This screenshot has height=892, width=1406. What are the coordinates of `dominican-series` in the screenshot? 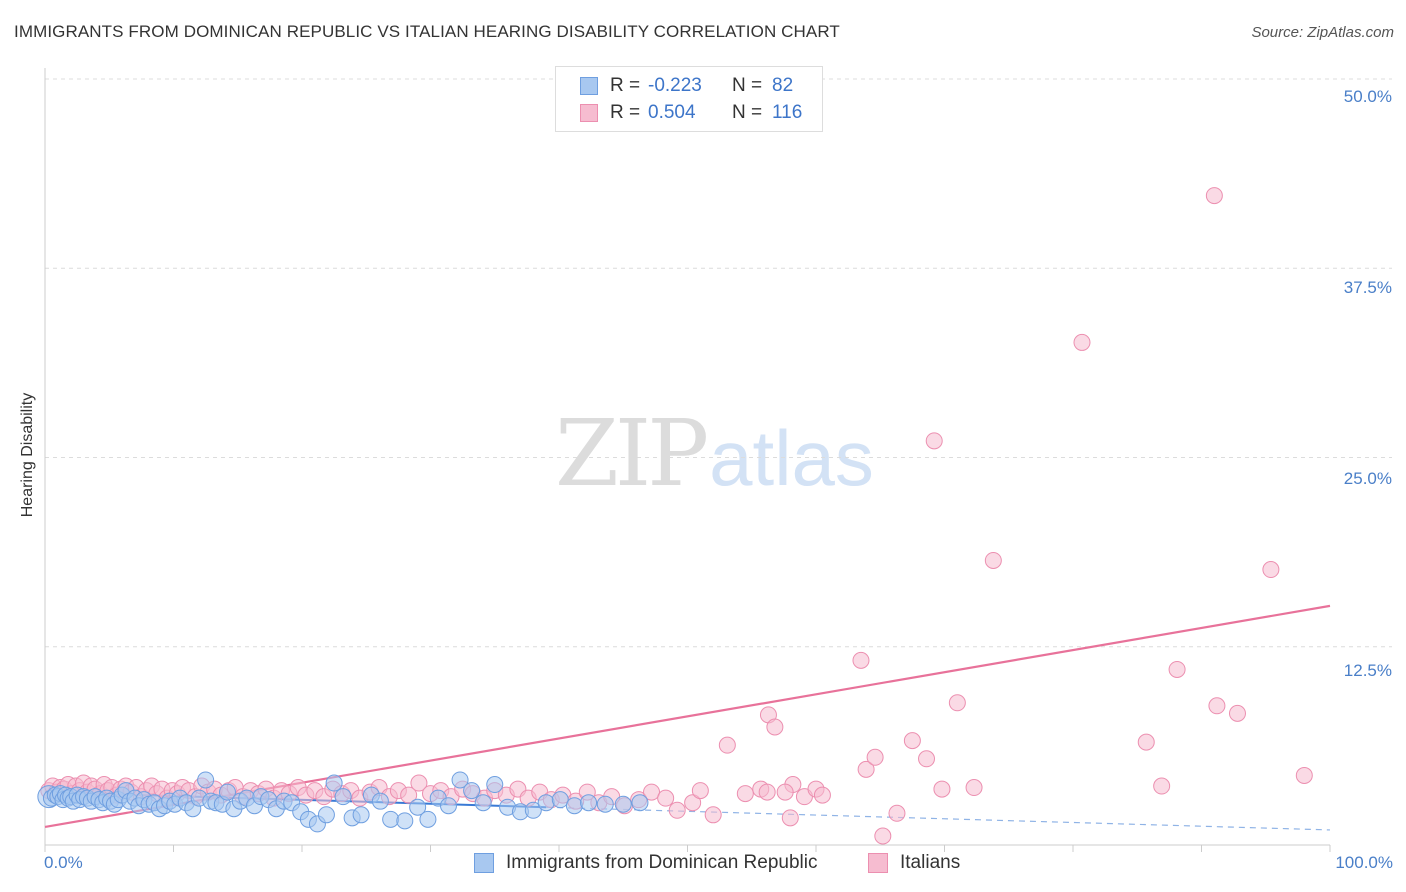 It's located at (343, 802).